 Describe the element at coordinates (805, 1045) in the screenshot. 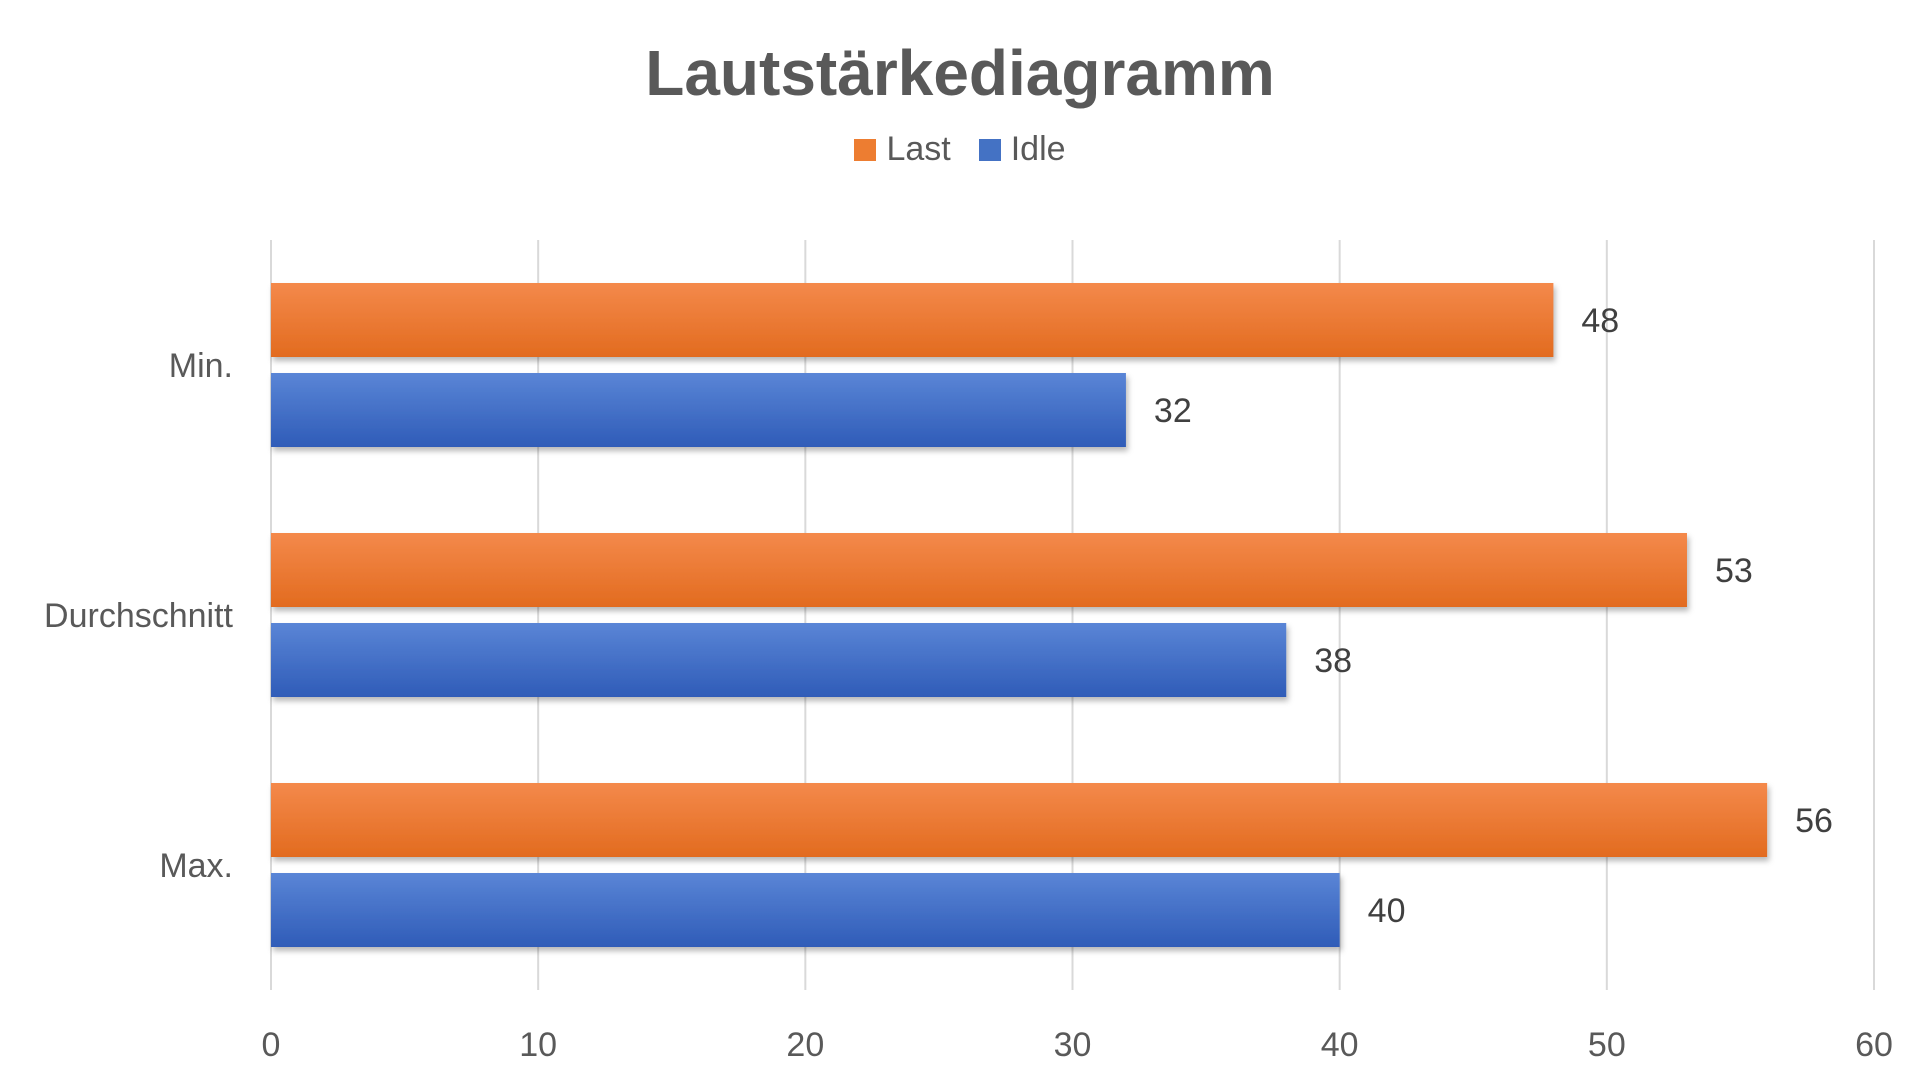

I see `x-tick-label: 20` at that location.